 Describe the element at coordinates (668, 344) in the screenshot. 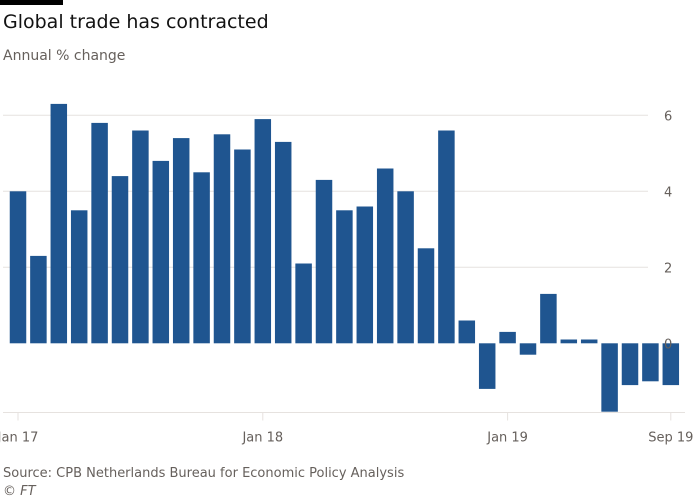

I see `y-tick-label: 0` at that location.